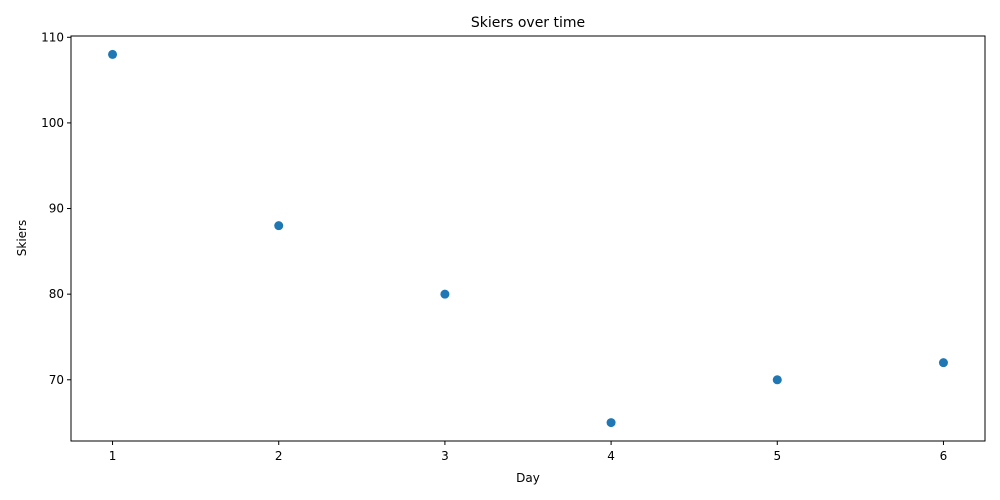 The image size is (1000, 500). Describe the element at coordinates (611, 456) in the screenshot. I see `x-tick-label: 4` at that location.